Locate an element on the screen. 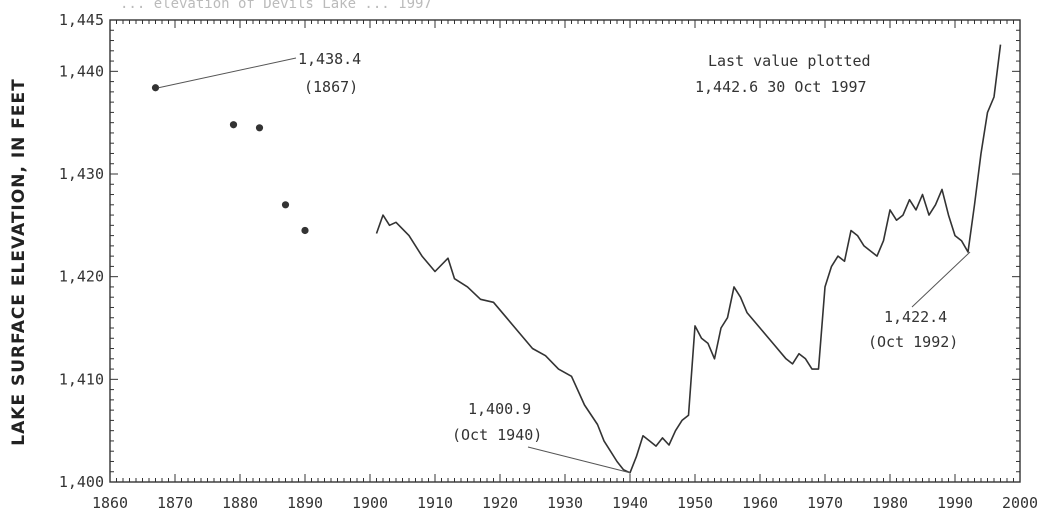  annotation-1940-value: 1,400.9 is located at coordinates (499, 409).